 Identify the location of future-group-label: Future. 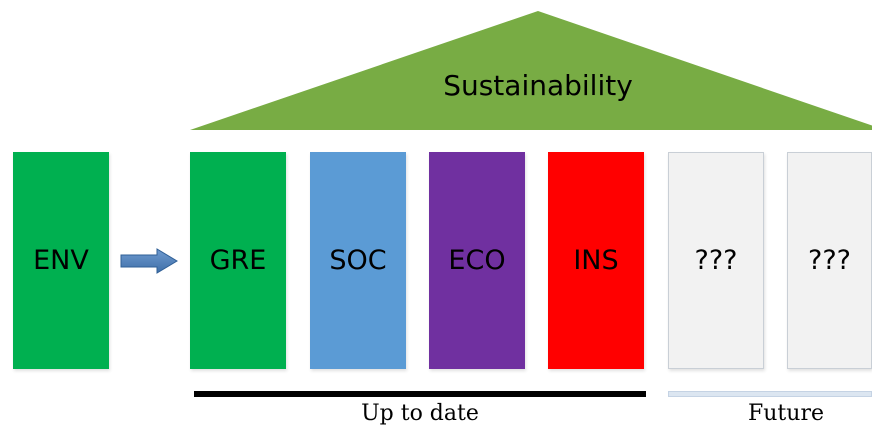
(786, 413).